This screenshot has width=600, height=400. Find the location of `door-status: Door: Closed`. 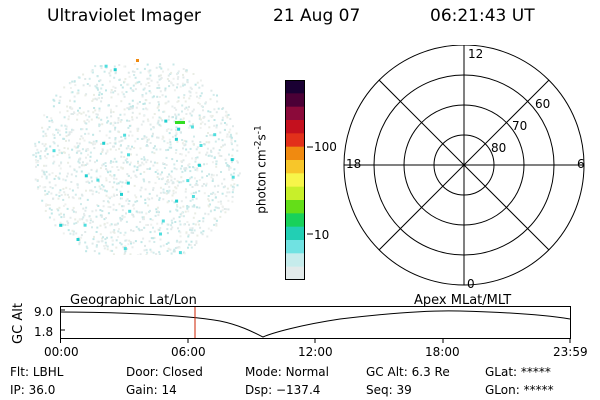

door-status: Door: Closed is located at coordinates (164, 372).